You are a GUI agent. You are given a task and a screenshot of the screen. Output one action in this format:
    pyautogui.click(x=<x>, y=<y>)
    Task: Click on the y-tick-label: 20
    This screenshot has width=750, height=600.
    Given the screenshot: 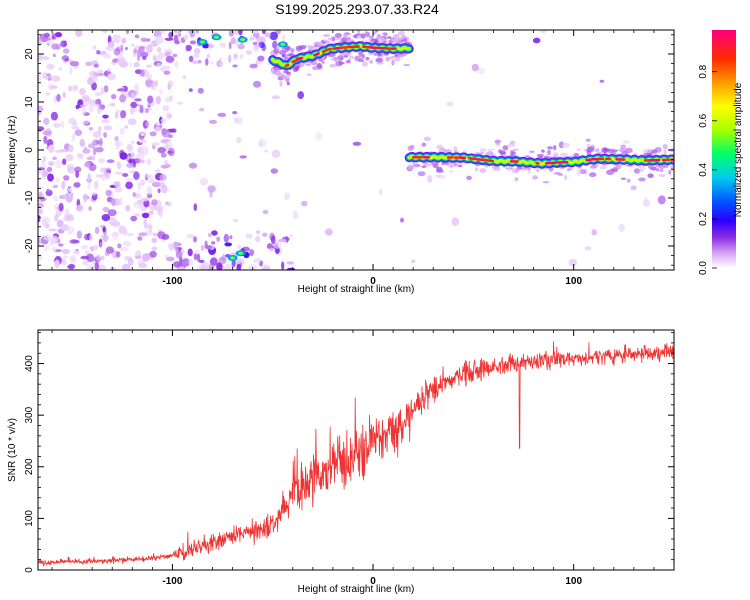 What is the action you would take?
    pyautogui.click(x=29, y=54)
    